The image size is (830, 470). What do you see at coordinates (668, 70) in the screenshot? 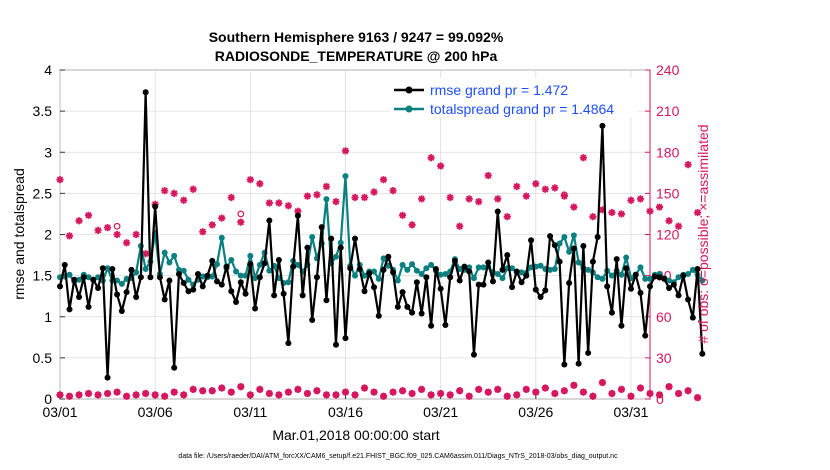
I see `y-right-tick-label: 240` at bounding box center [668, 70].